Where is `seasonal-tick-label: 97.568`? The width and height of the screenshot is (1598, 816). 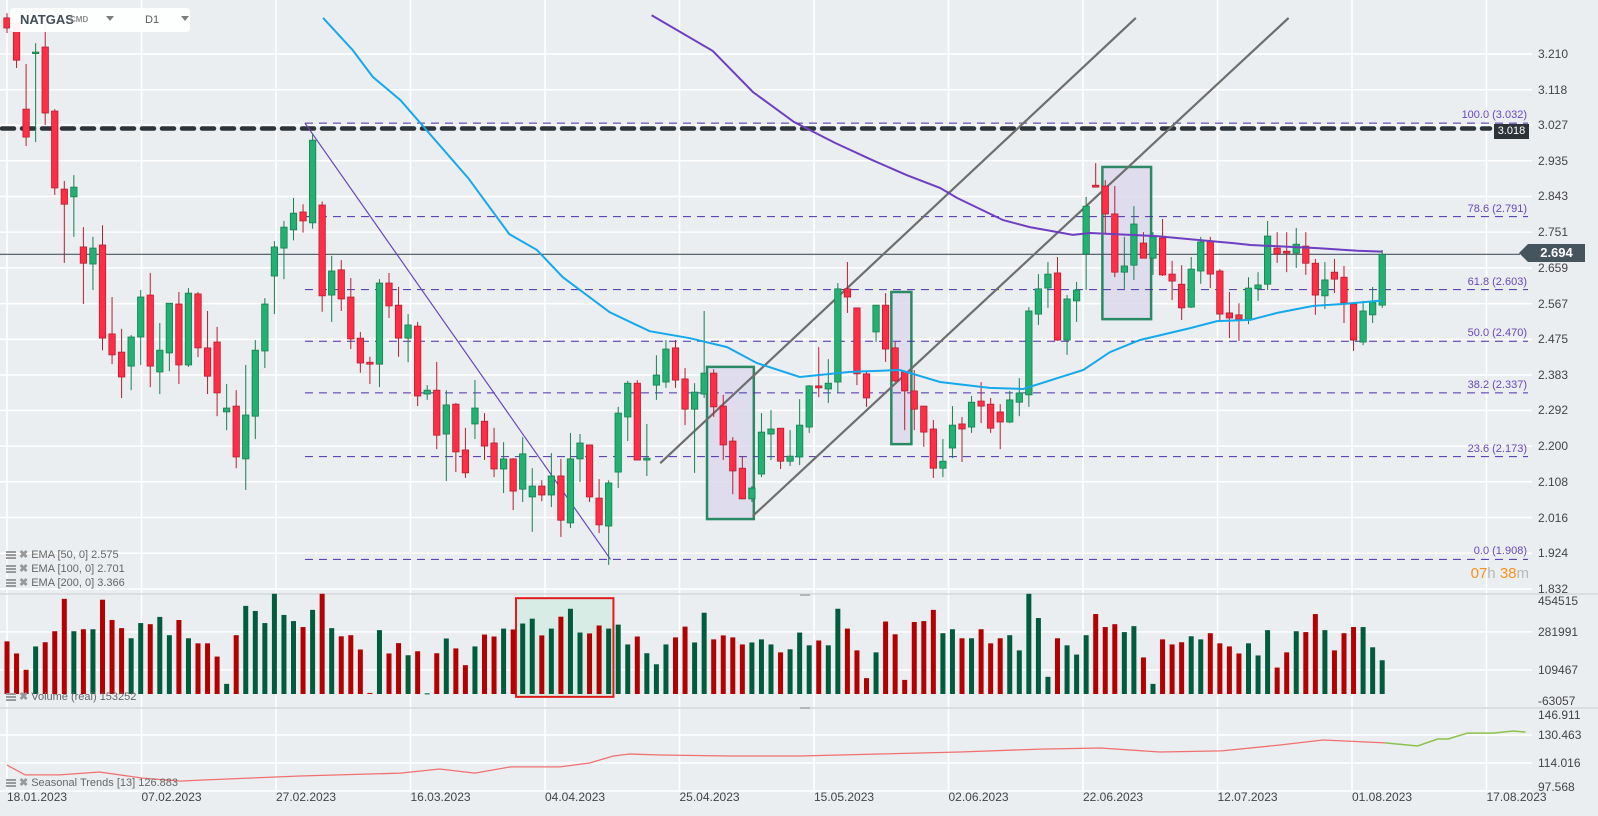
seasonal-tick-label: 97.568 is located at coordinates (1556, 787).